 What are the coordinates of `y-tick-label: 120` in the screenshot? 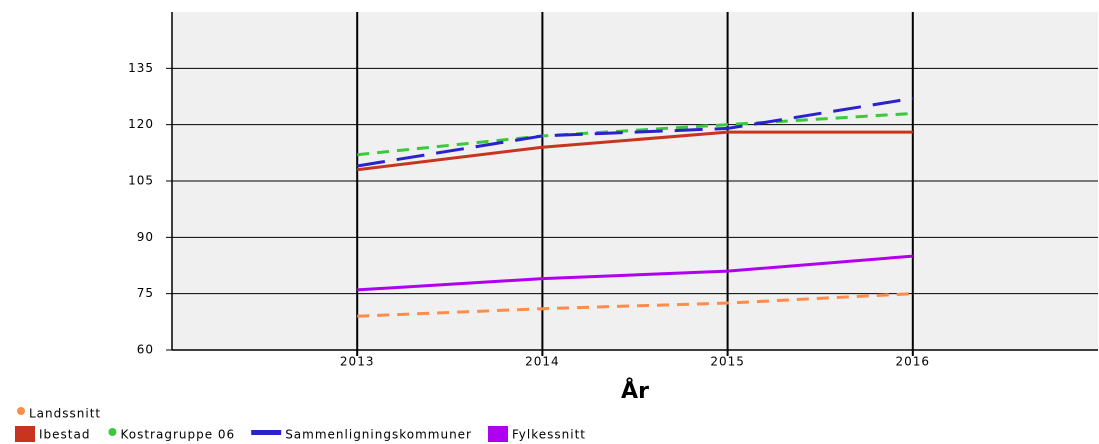 It's located at (141, 124).